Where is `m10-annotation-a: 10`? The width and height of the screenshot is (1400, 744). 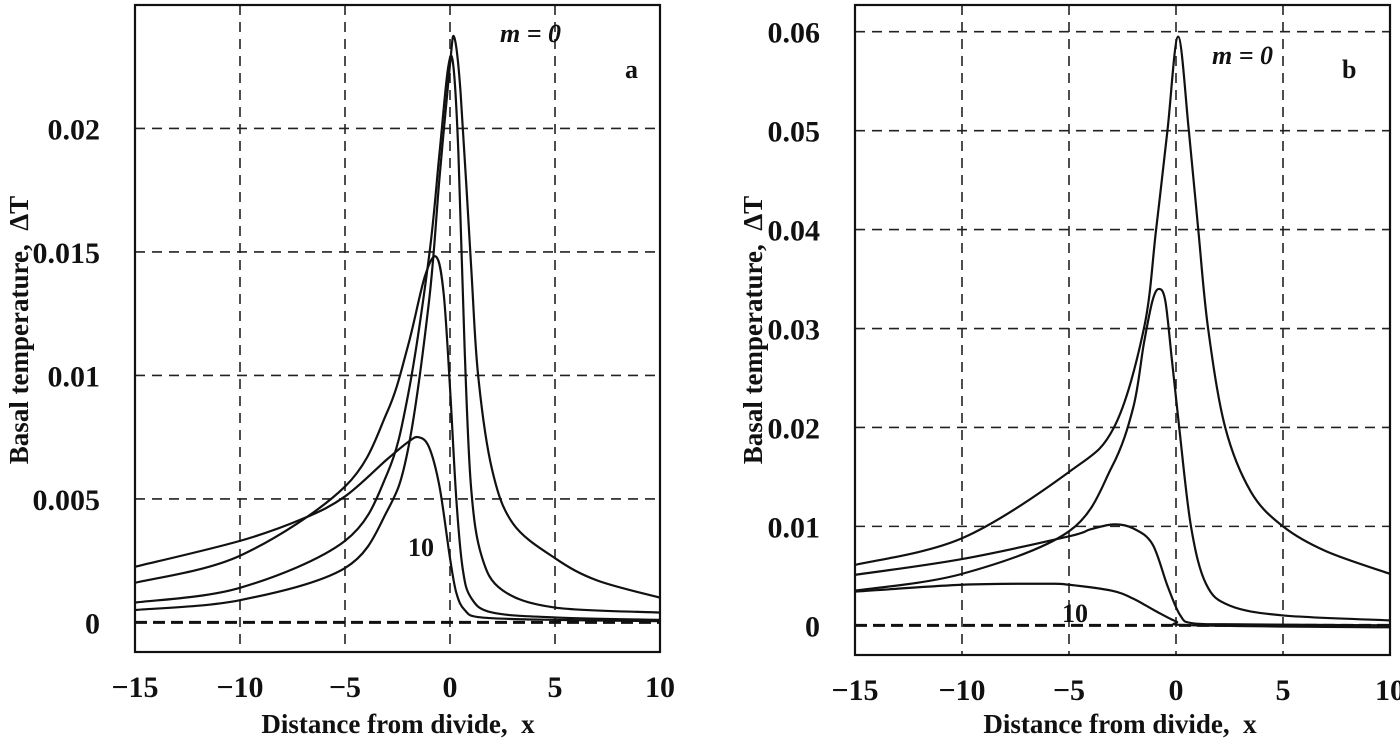
m10-annotation-a: 10 is located at coordinates (421, 547).